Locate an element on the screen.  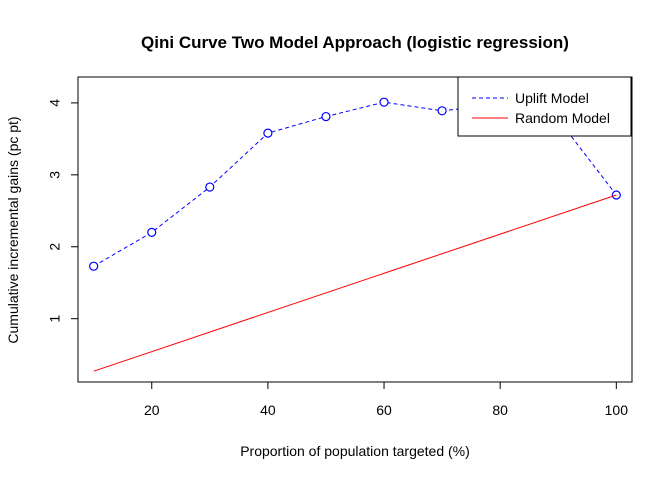
x-tick-label: 80 is located at coordinates (500, 410).